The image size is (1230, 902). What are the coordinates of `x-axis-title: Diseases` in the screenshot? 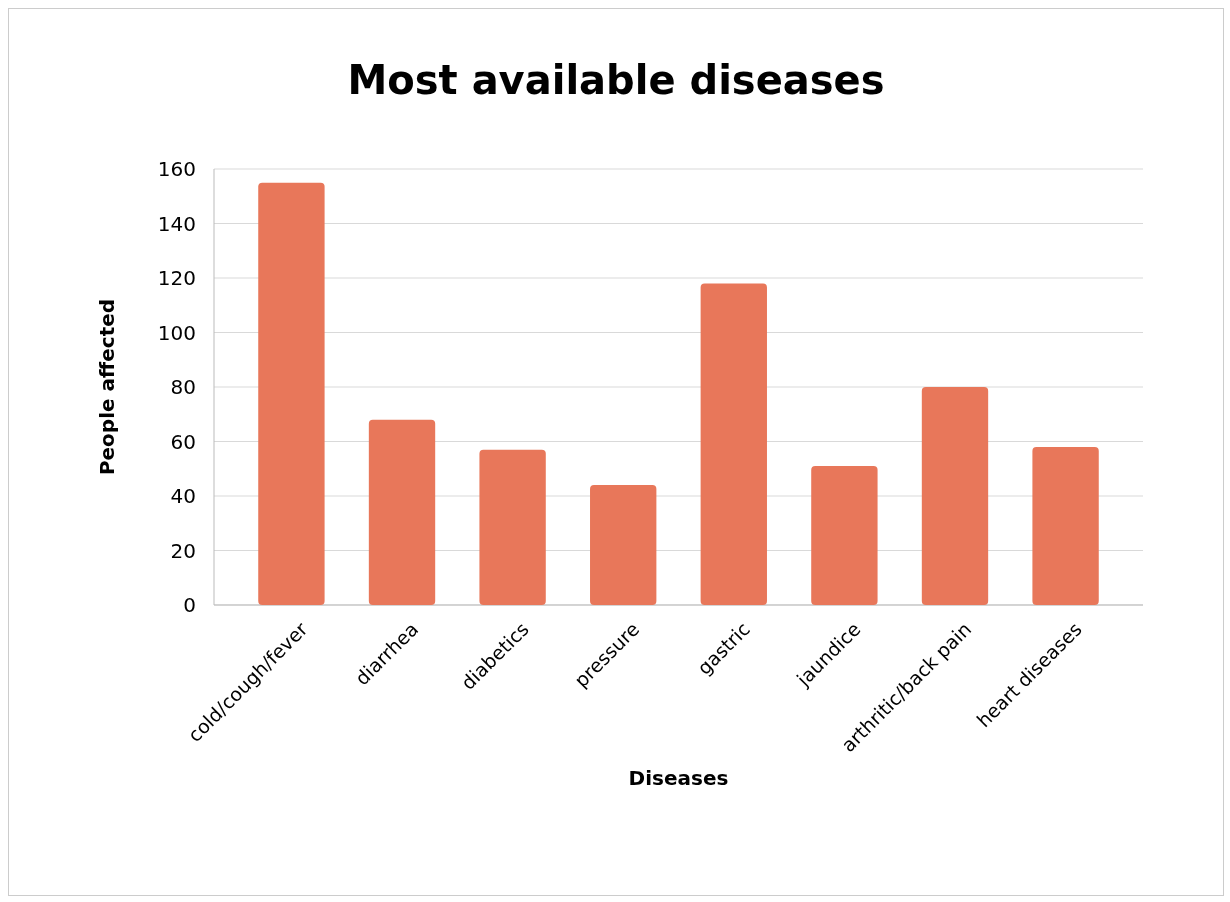 It's located at (678, 778).